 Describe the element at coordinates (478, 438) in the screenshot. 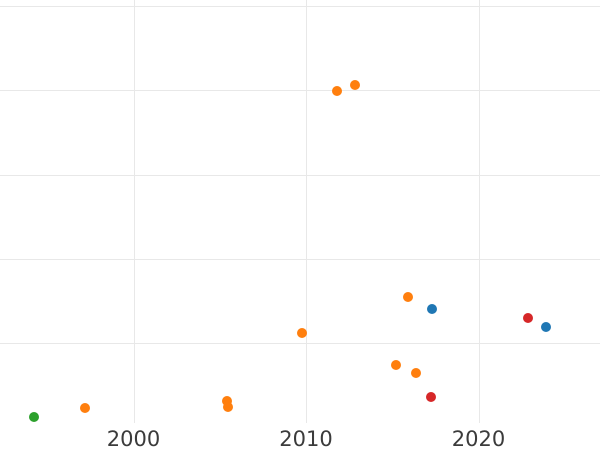

I see `x-tick-label-2020: 2020` at that location.